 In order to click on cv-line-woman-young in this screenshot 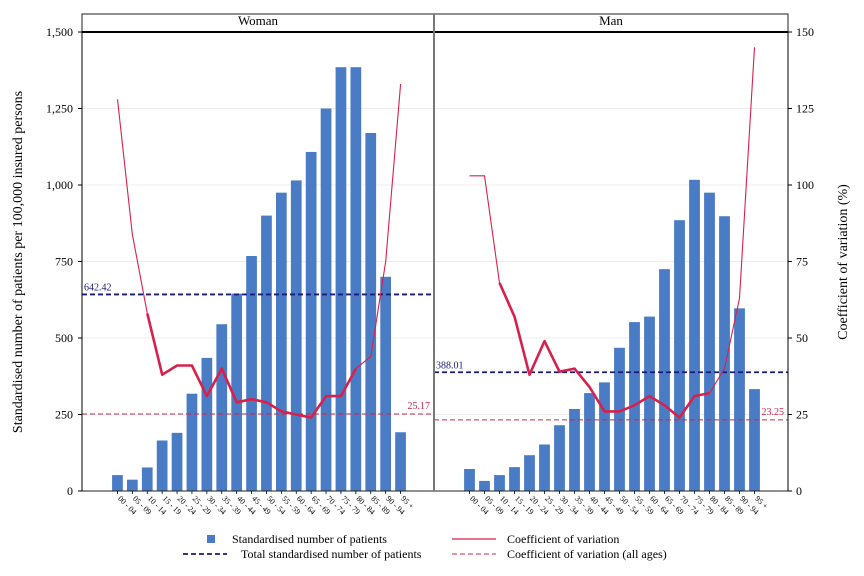, I will do `click(132, 206)`.